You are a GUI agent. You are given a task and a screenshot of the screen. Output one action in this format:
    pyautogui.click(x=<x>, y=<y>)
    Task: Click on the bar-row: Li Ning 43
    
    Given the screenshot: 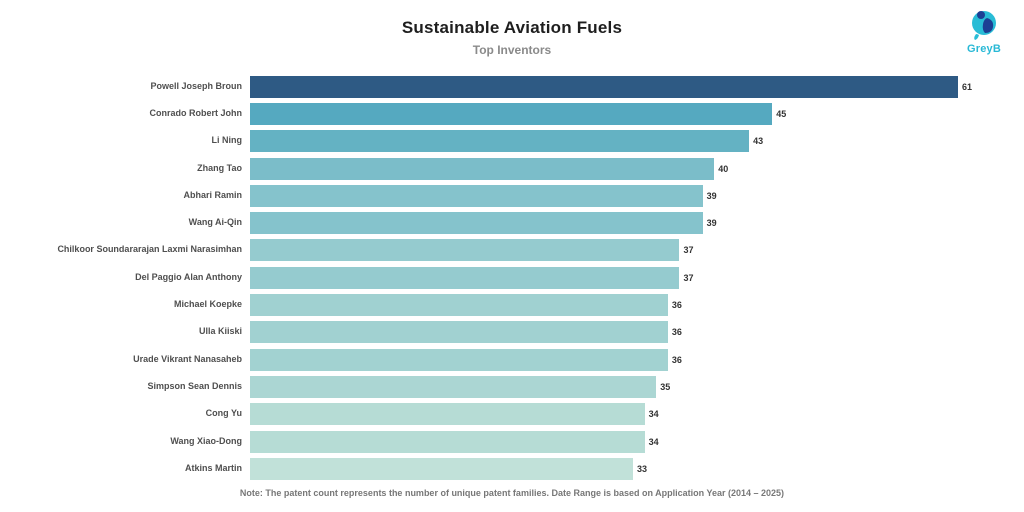 What is the action you would take?
    pyautogui.click(x=512, y=141)
    